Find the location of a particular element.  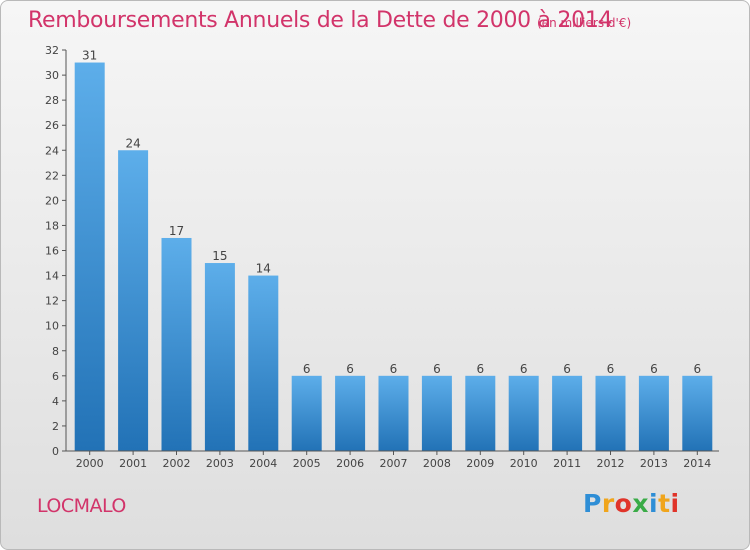

proxiti-logo: Proxiti is located at coordinates (631, 503).